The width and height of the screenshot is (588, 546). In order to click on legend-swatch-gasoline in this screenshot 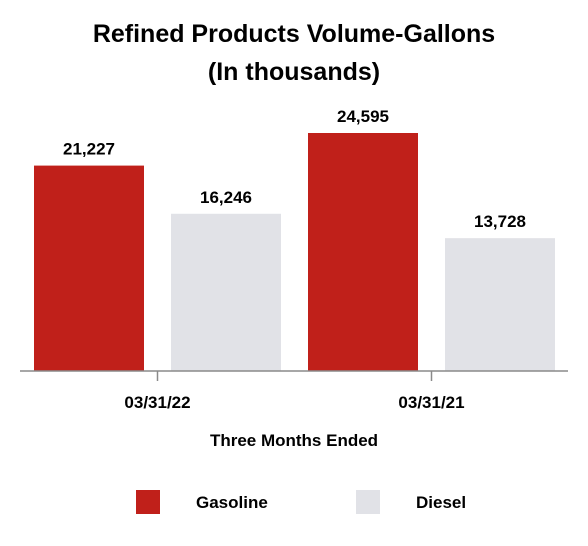, I will do `click(148, 502)`.